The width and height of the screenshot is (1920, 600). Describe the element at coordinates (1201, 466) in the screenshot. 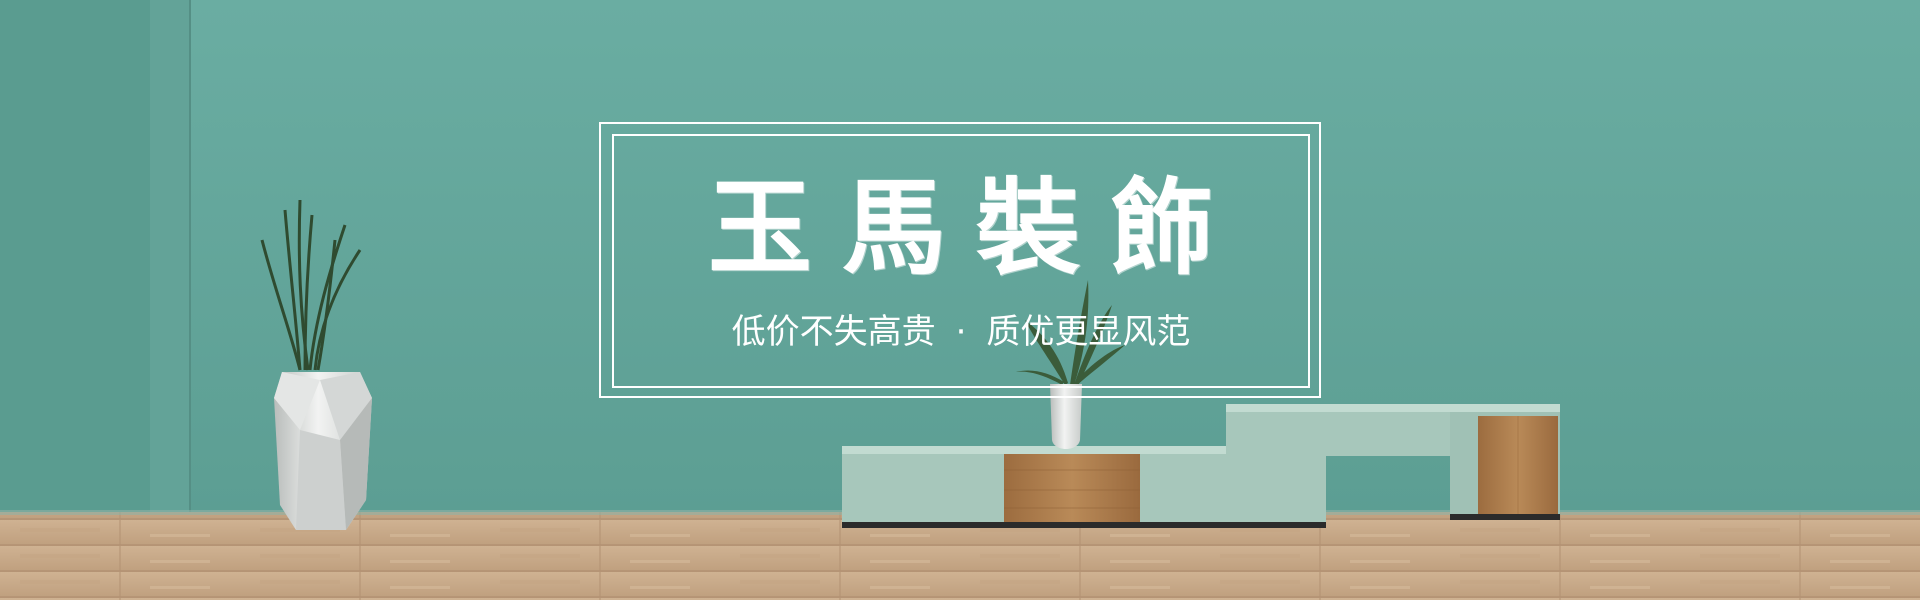

I see `tv-cabinet-icon` at that location.